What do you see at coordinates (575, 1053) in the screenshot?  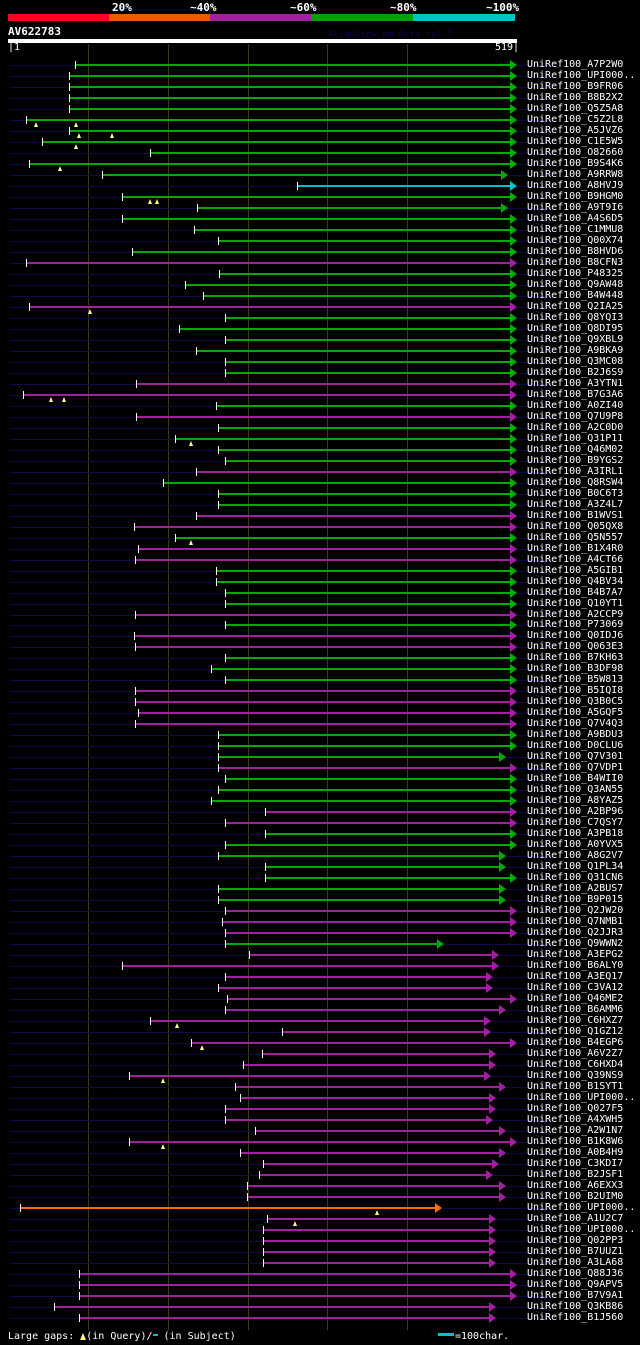 I see `hit-label: UniRef100_A6V2Z7` at bounding box center [575, 1053].